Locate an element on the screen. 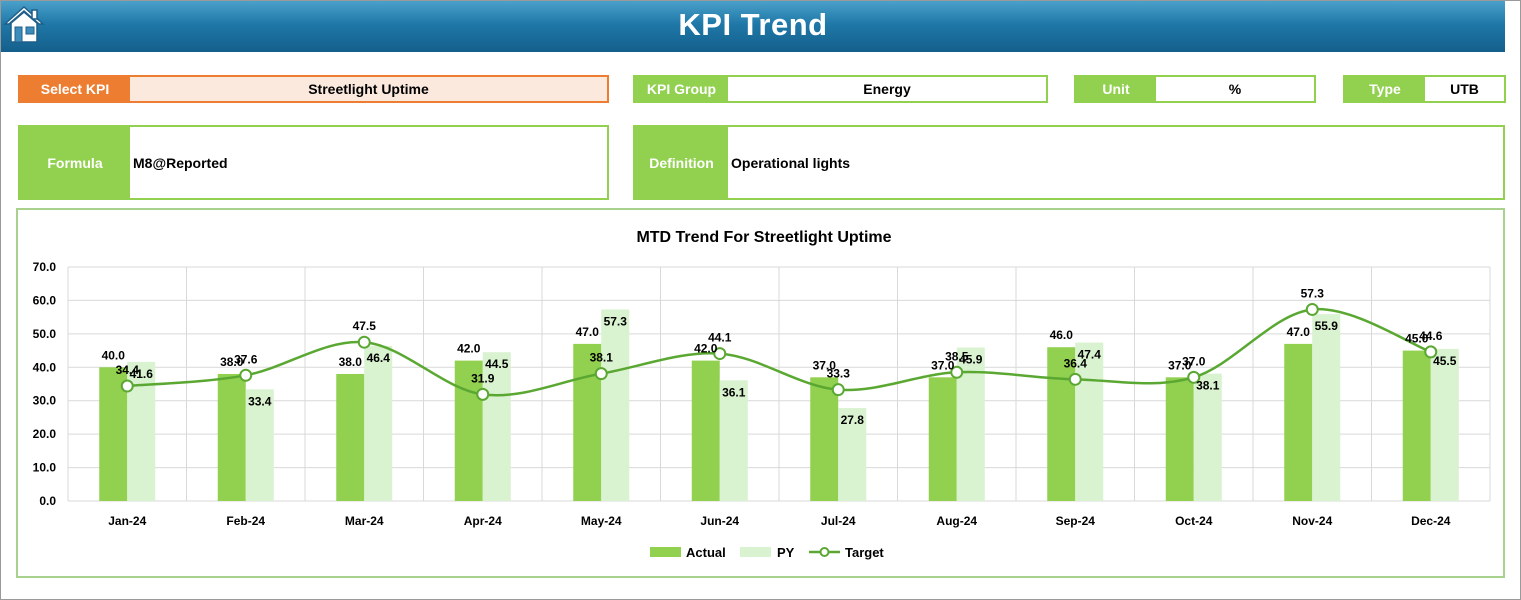 Image resolution: width=1521 pixels, height=600 pixels. kpi-group-label: KPI Group is located at coordinates (681, 89).